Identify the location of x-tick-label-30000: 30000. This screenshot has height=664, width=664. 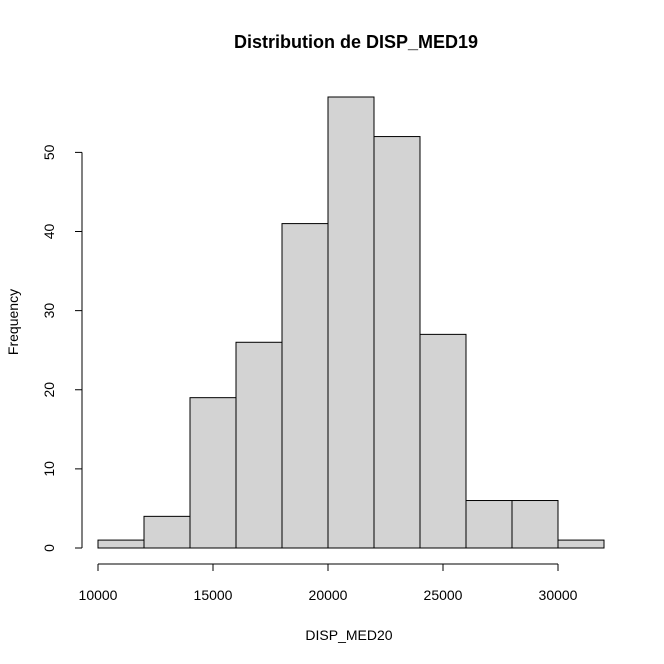
(558, 595).